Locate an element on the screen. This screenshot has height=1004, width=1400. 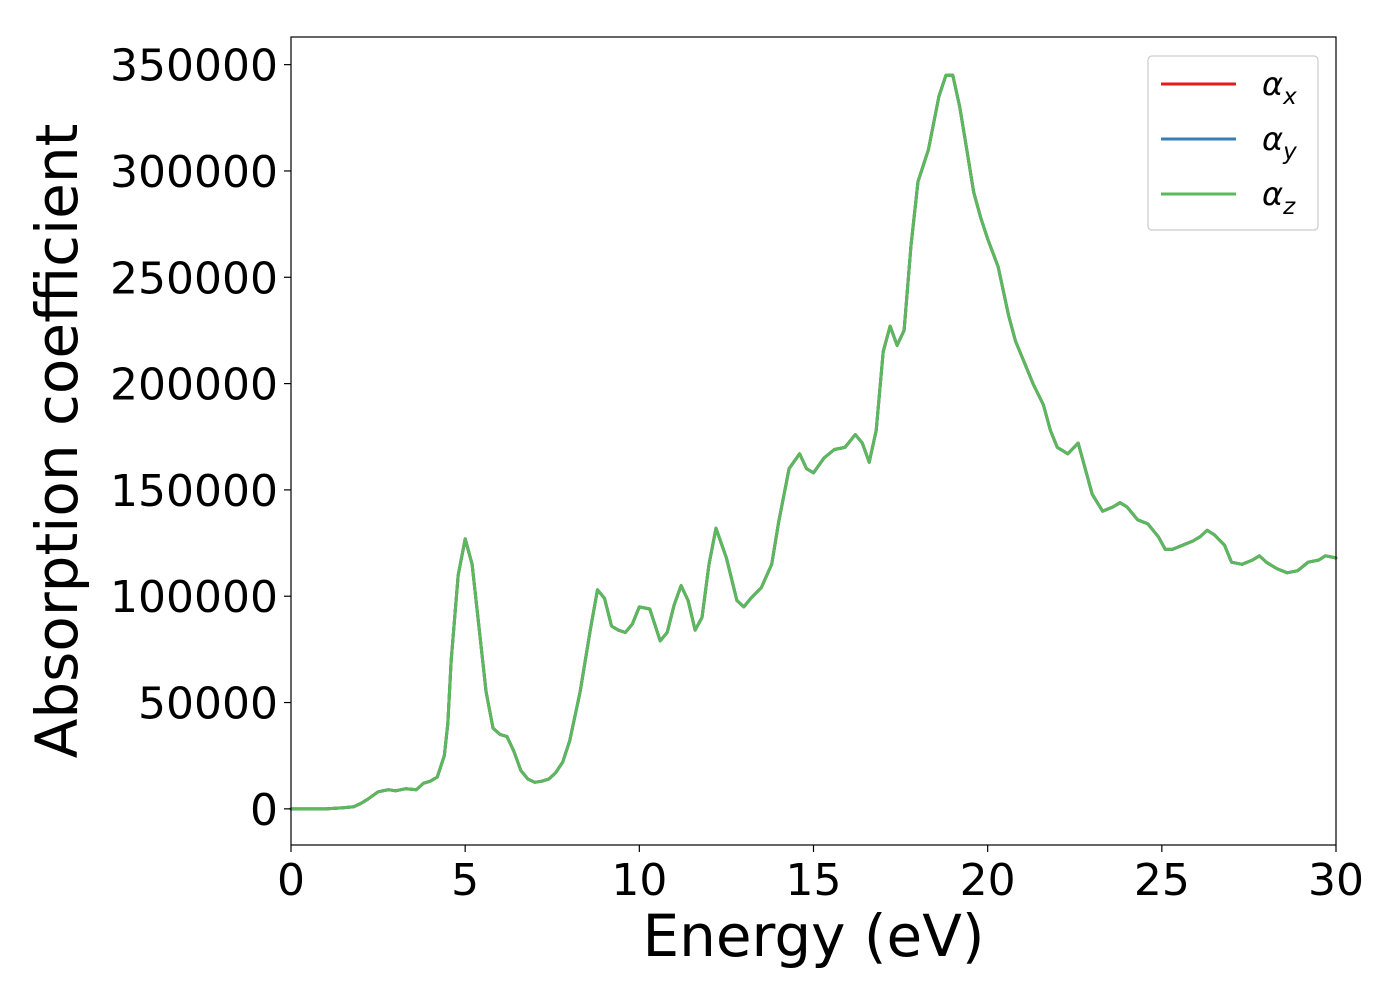
legend-label-y: αy is located at coordinates (1279, 142).